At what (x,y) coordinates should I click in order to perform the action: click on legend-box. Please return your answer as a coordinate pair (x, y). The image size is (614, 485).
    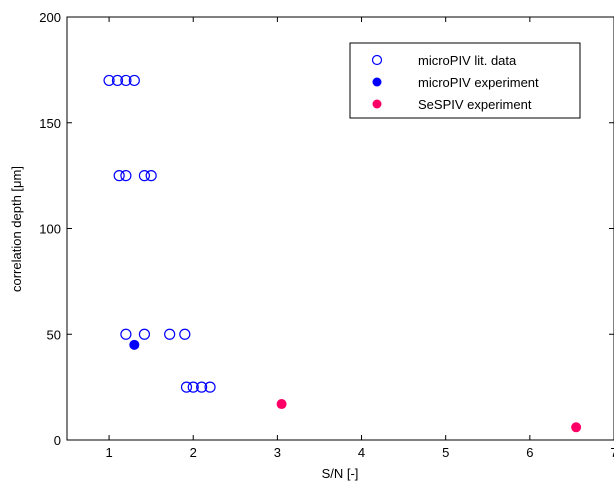
    Looking at the image, I should click on (465, 80).